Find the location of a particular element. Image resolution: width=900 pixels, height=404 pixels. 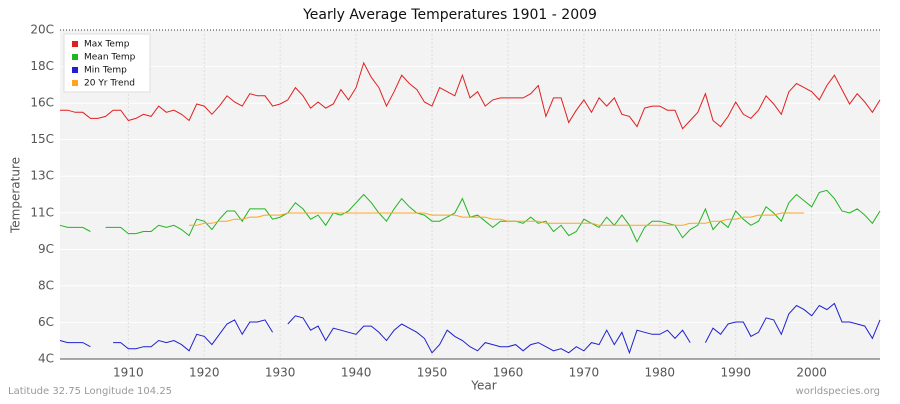

y-tick-label: 15C is located at coordinates (42, 139).